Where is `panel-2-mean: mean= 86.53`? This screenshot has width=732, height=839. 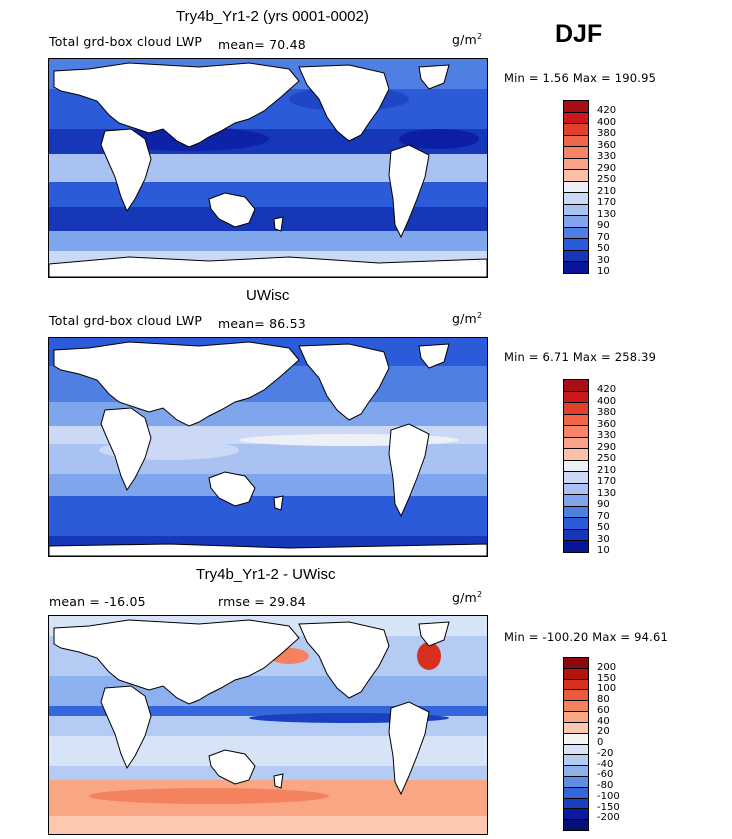
panel-2-mean: mean= 86.53 is located at coordinates (262, 323).